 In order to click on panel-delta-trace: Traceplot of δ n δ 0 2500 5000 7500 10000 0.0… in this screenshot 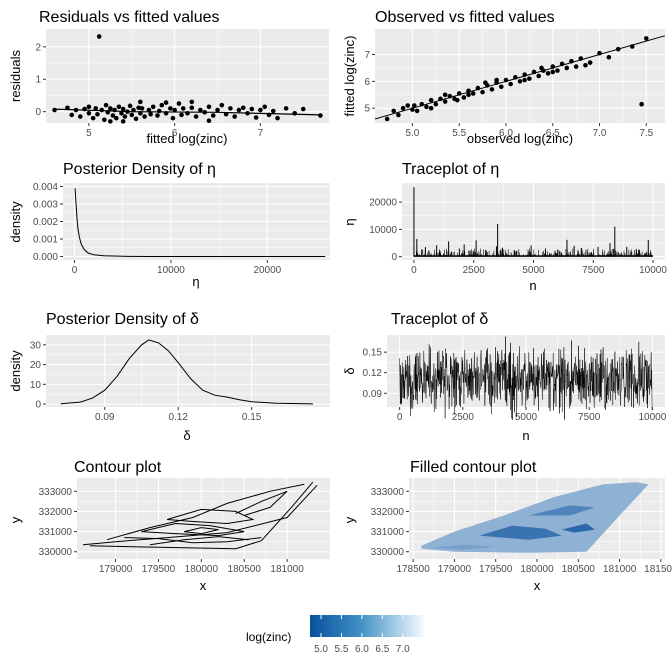, I will do `click(504, 377)`.